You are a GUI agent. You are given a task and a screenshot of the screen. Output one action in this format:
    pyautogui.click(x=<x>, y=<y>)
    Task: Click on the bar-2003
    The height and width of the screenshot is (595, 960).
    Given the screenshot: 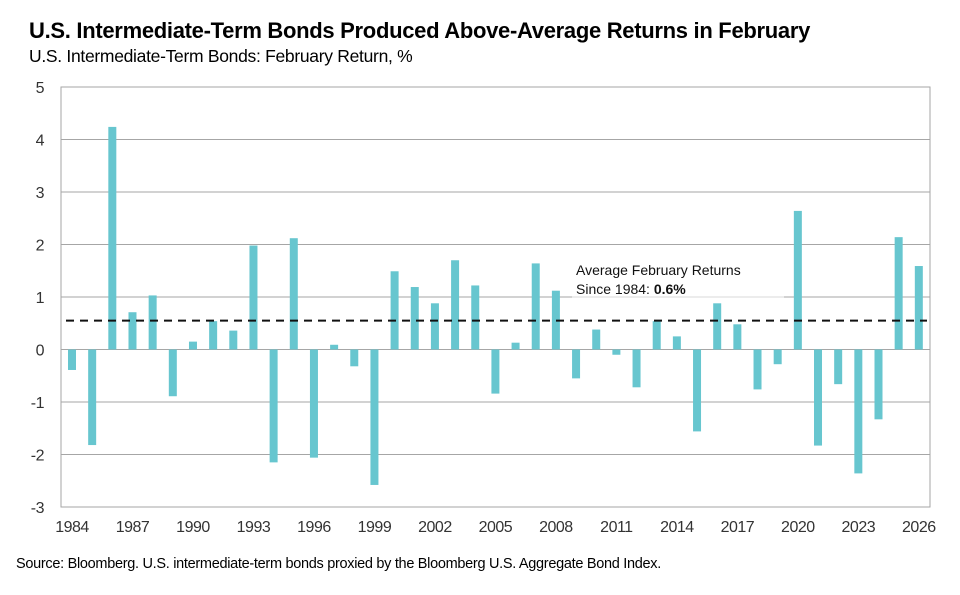 What is the action you would take?
    pyautogui.click(x=455, y=305)
    